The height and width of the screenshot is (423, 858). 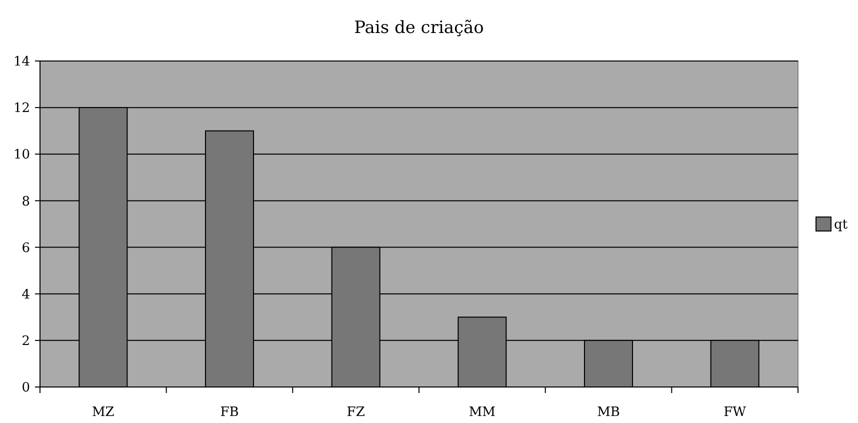 I want to click on y-tick-label: 12, so click(x=21, y=108).